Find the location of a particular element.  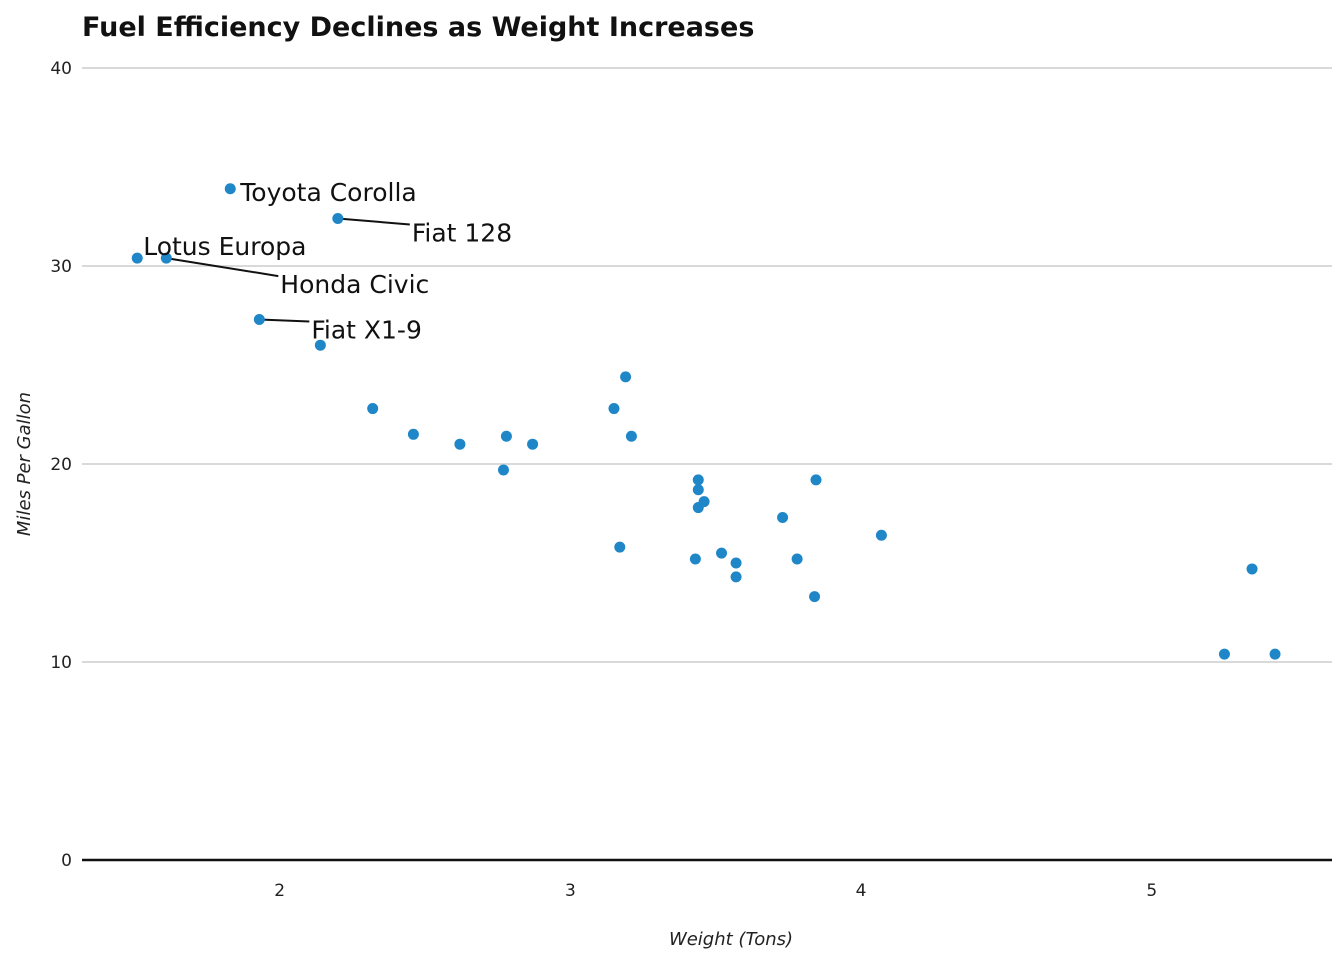

y-tick-label: 30 is located at coordinates (61, 267).